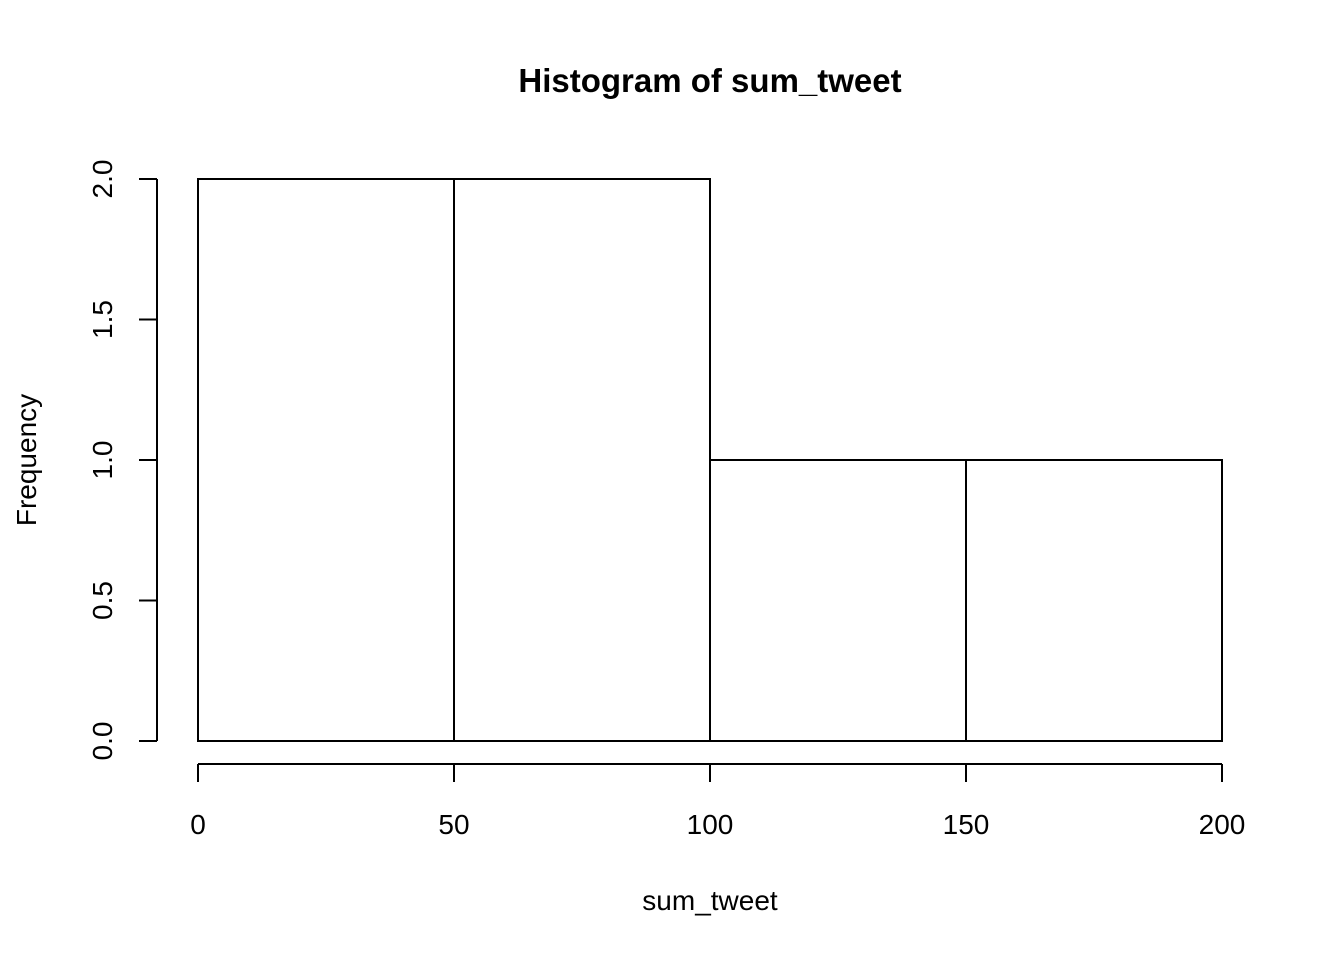  I want to click on x-tick-label: 0, so click(198, 824).